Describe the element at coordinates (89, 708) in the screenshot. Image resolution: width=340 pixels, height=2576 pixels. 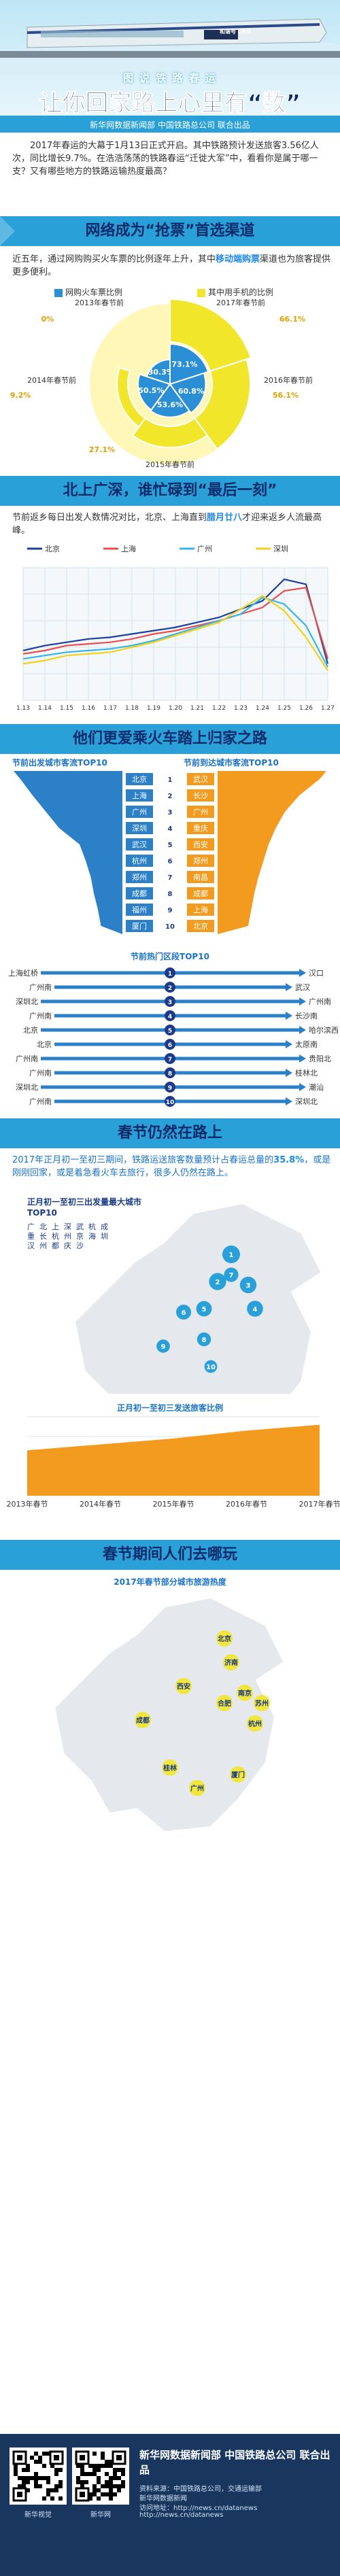
I see `x-tick-3: 1.16` at that location.